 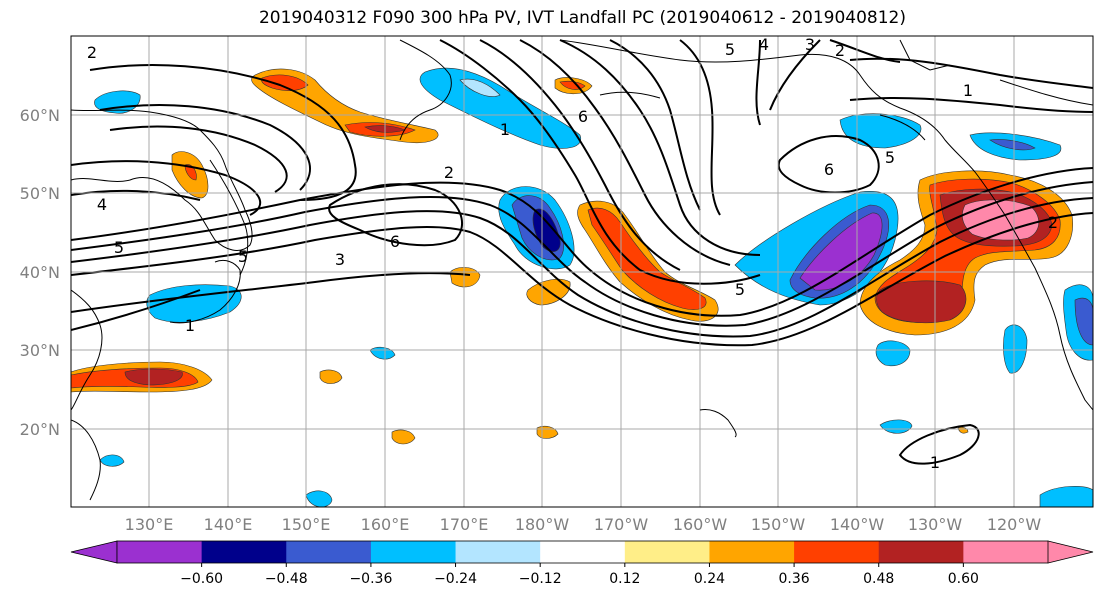 What do you see at coordinates (857, 524) in the screenshot?
I see `lon-label: 140°W` at bounding box center [857, 524].